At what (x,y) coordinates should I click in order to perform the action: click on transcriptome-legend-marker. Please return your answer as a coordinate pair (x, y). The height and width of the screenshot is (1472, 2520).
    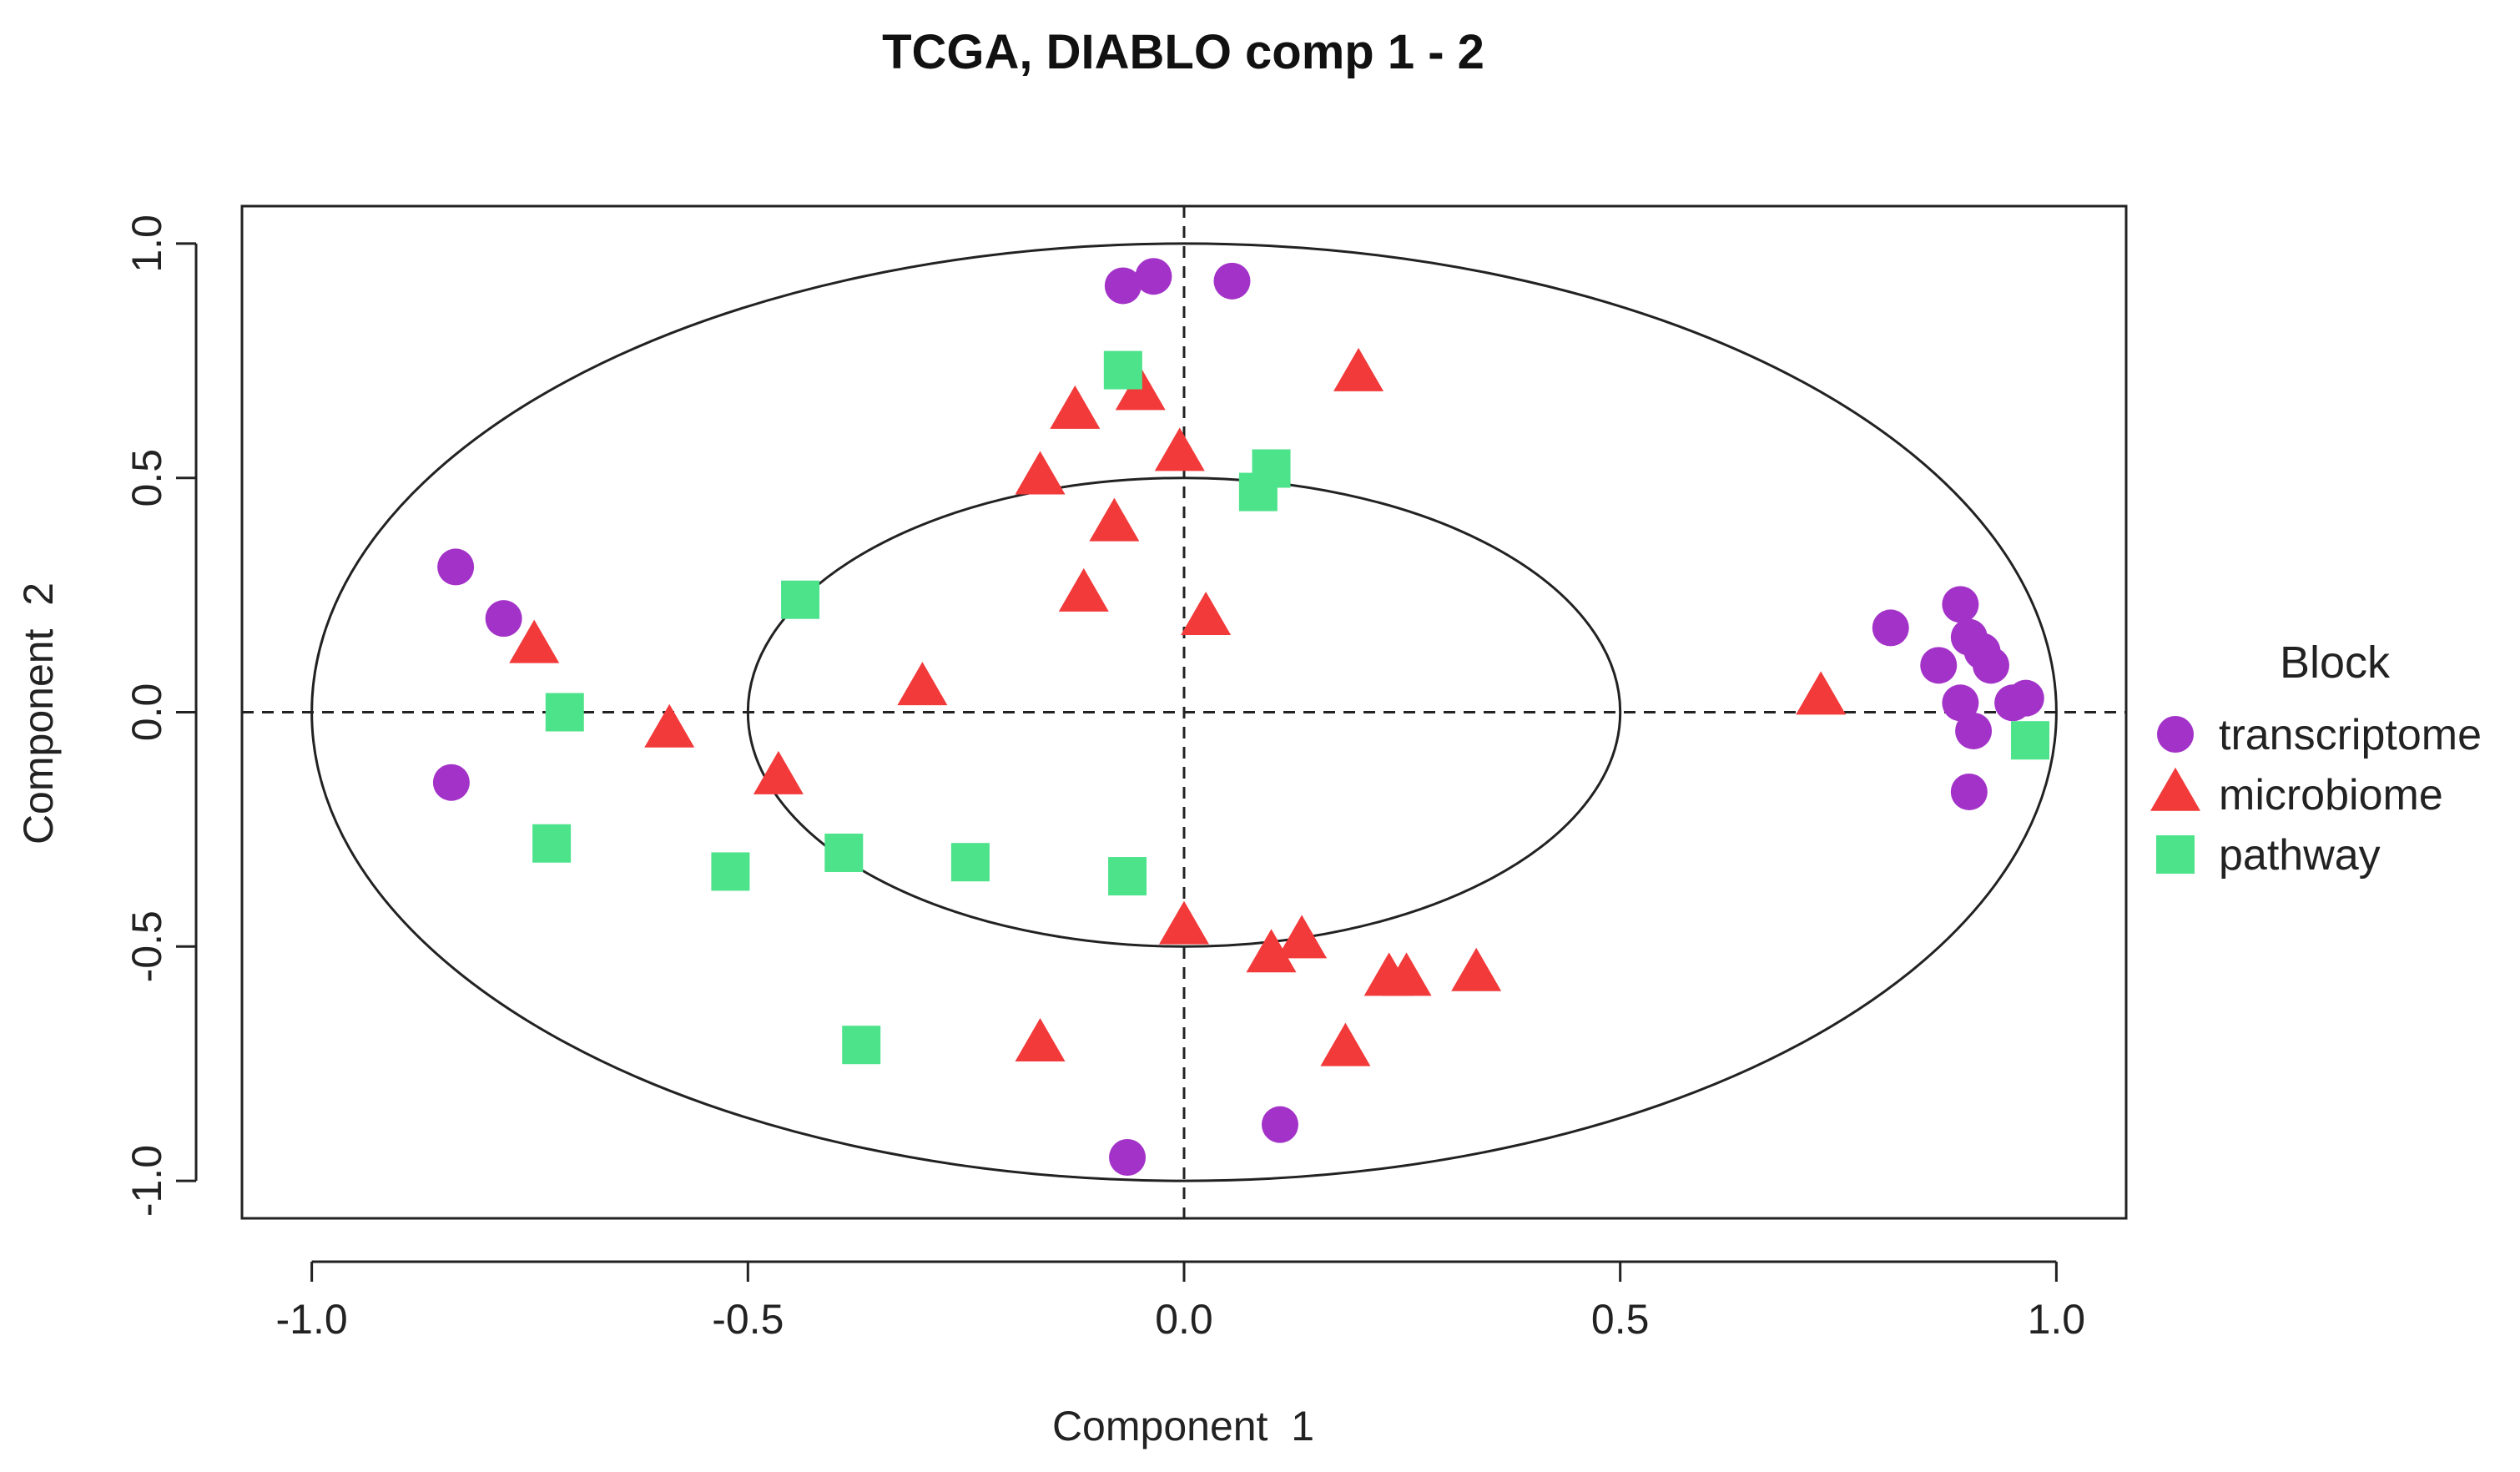
    Looking at the image, I should click on (2175, 735).